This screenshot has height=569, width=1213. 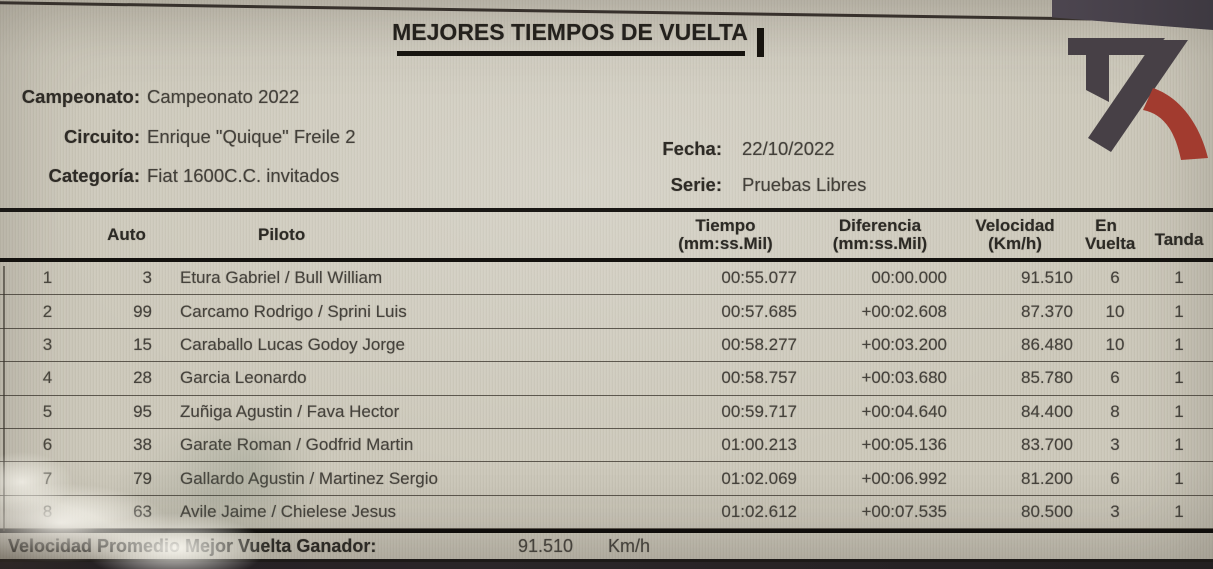 I want to click on tiempo-cell: 00:58.277, so click(x=759, y=344).